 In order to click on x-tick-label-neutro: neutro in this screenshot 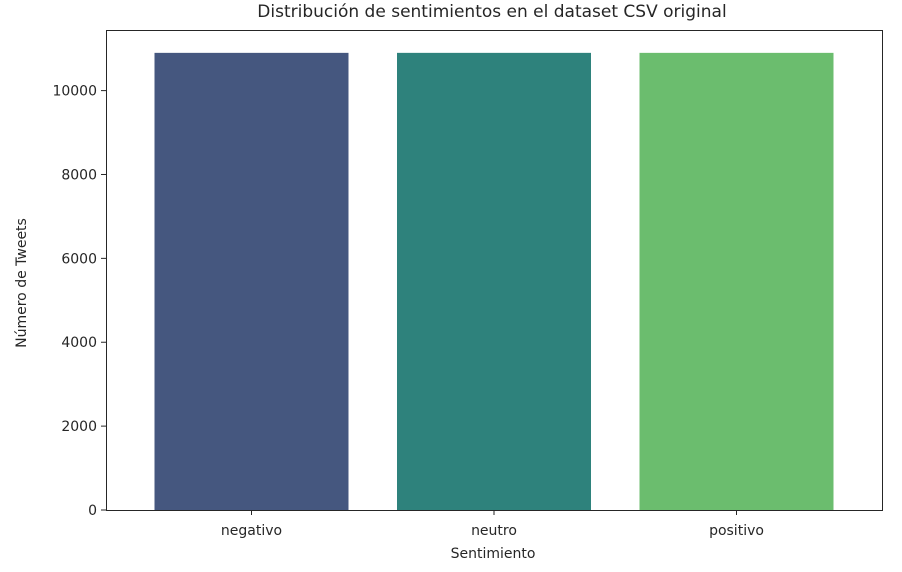, I will do `click(494, 531)`.